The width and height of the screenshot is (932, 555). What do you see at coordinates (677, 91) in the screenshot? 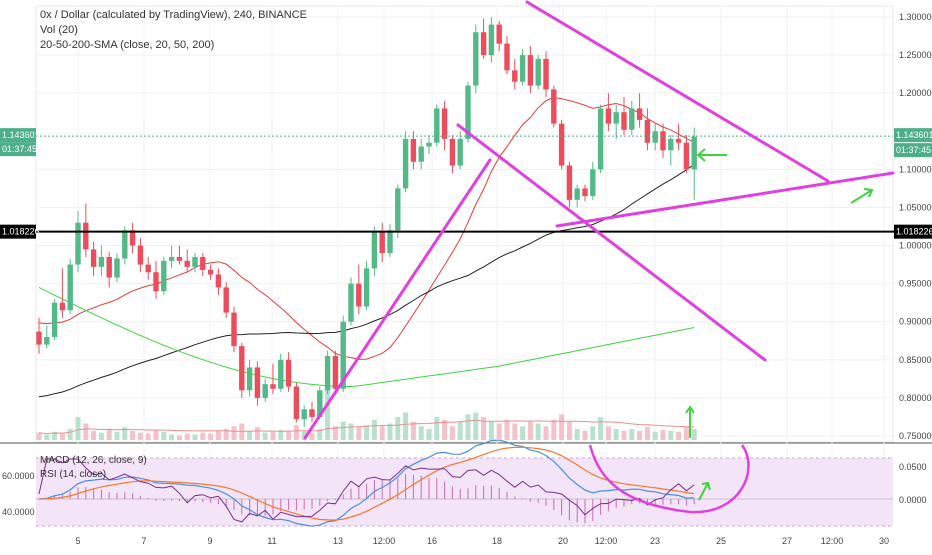
I see `trendline-upper` at bounding box center [677, 91].